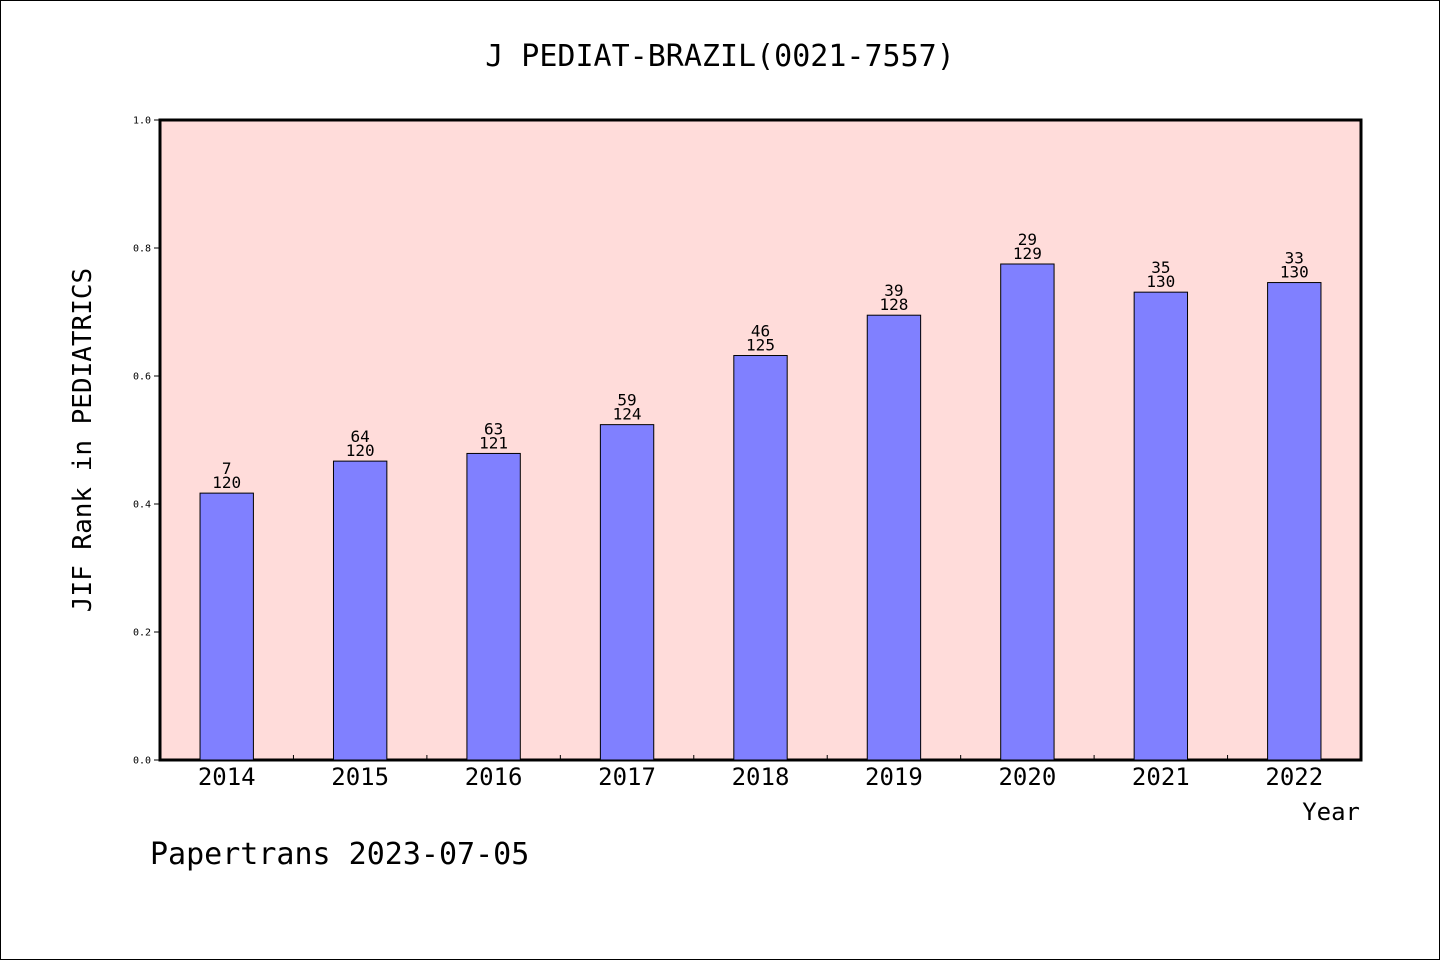 The image size is (1440, 960). I want to click on y-tick-label: 0.8, so click(142, 249).